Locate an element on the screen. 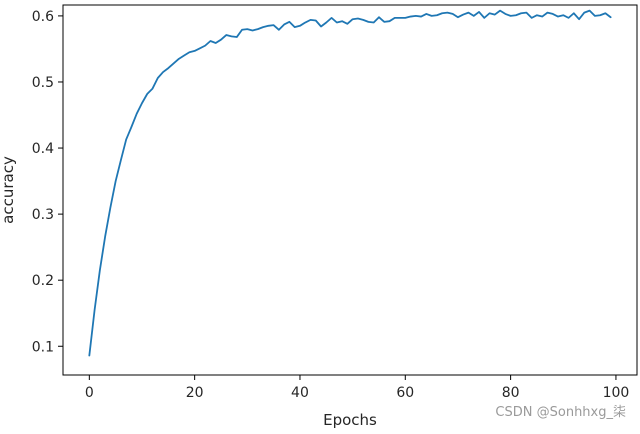 Image resolution: width=640 pixels, height=434 pixels. y-tick-label: 0.3 is located at coordinates (43, 215).